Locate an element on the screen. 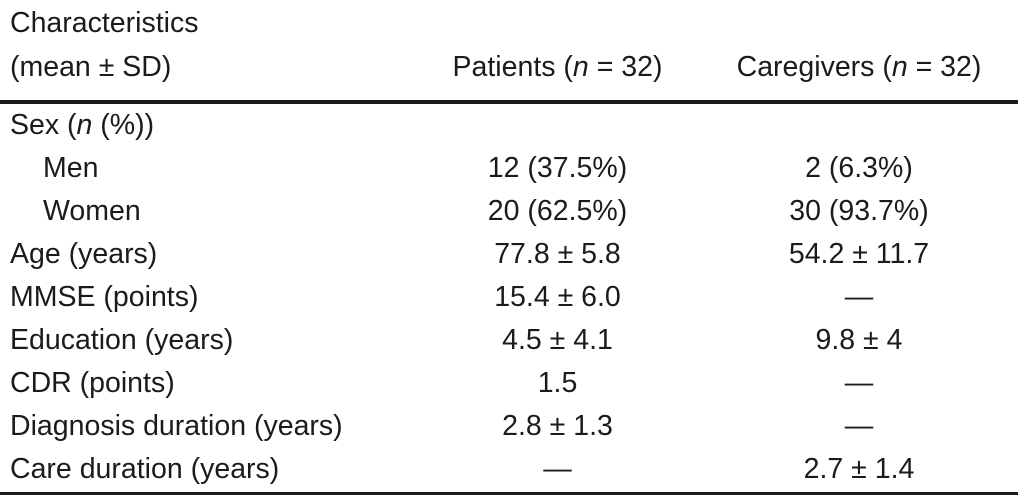 The height and width of the screenshot is (501, 1018). table-row-diagnosis-duration: Diagnosis duration (years) 2.8 ± 1.3 — is located at coordinates (509, 426).